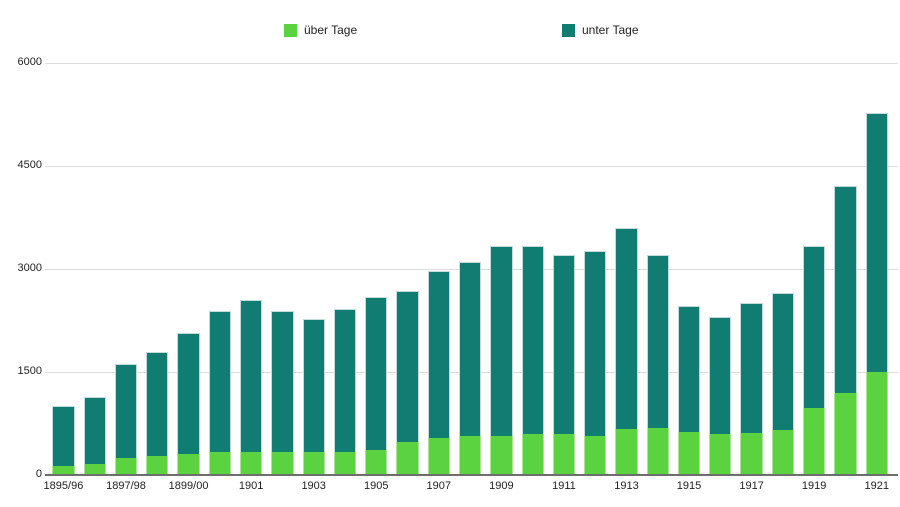 The image size is (900, 507). Describe the element at coordinates (29, 62) in the screenshot. I see `y-axis-tick-label: 6000` at that location.